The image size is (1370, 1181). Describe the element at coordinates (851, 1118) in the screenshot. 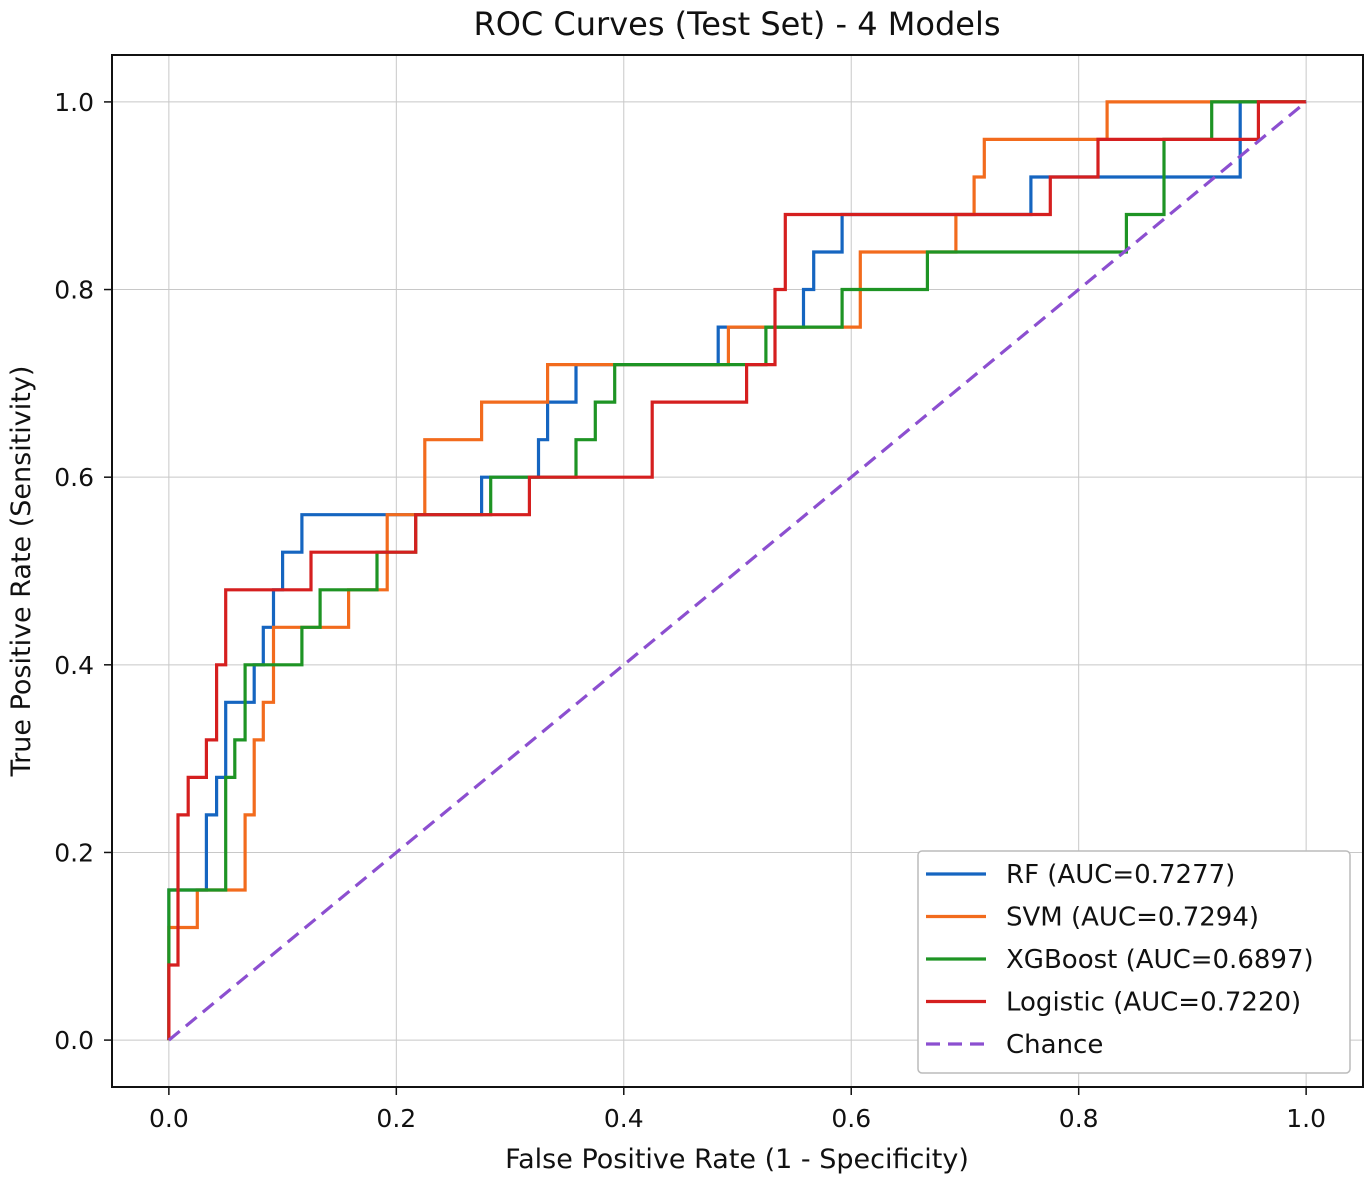

I see `x-tick-label: 0.6` at that location.